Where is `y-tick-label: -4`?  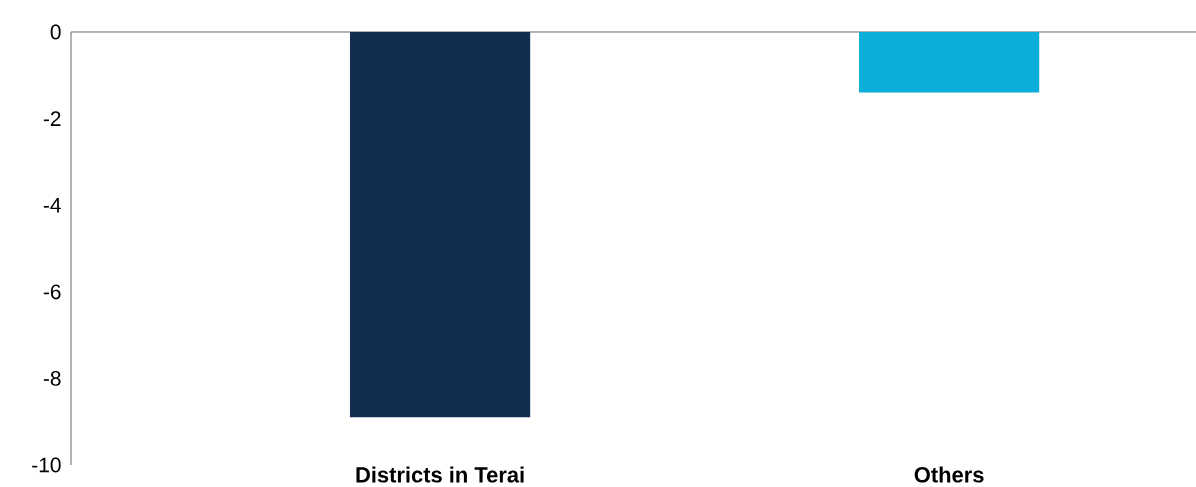
y-tick-label: -4 is located at coordinates (52, 205).